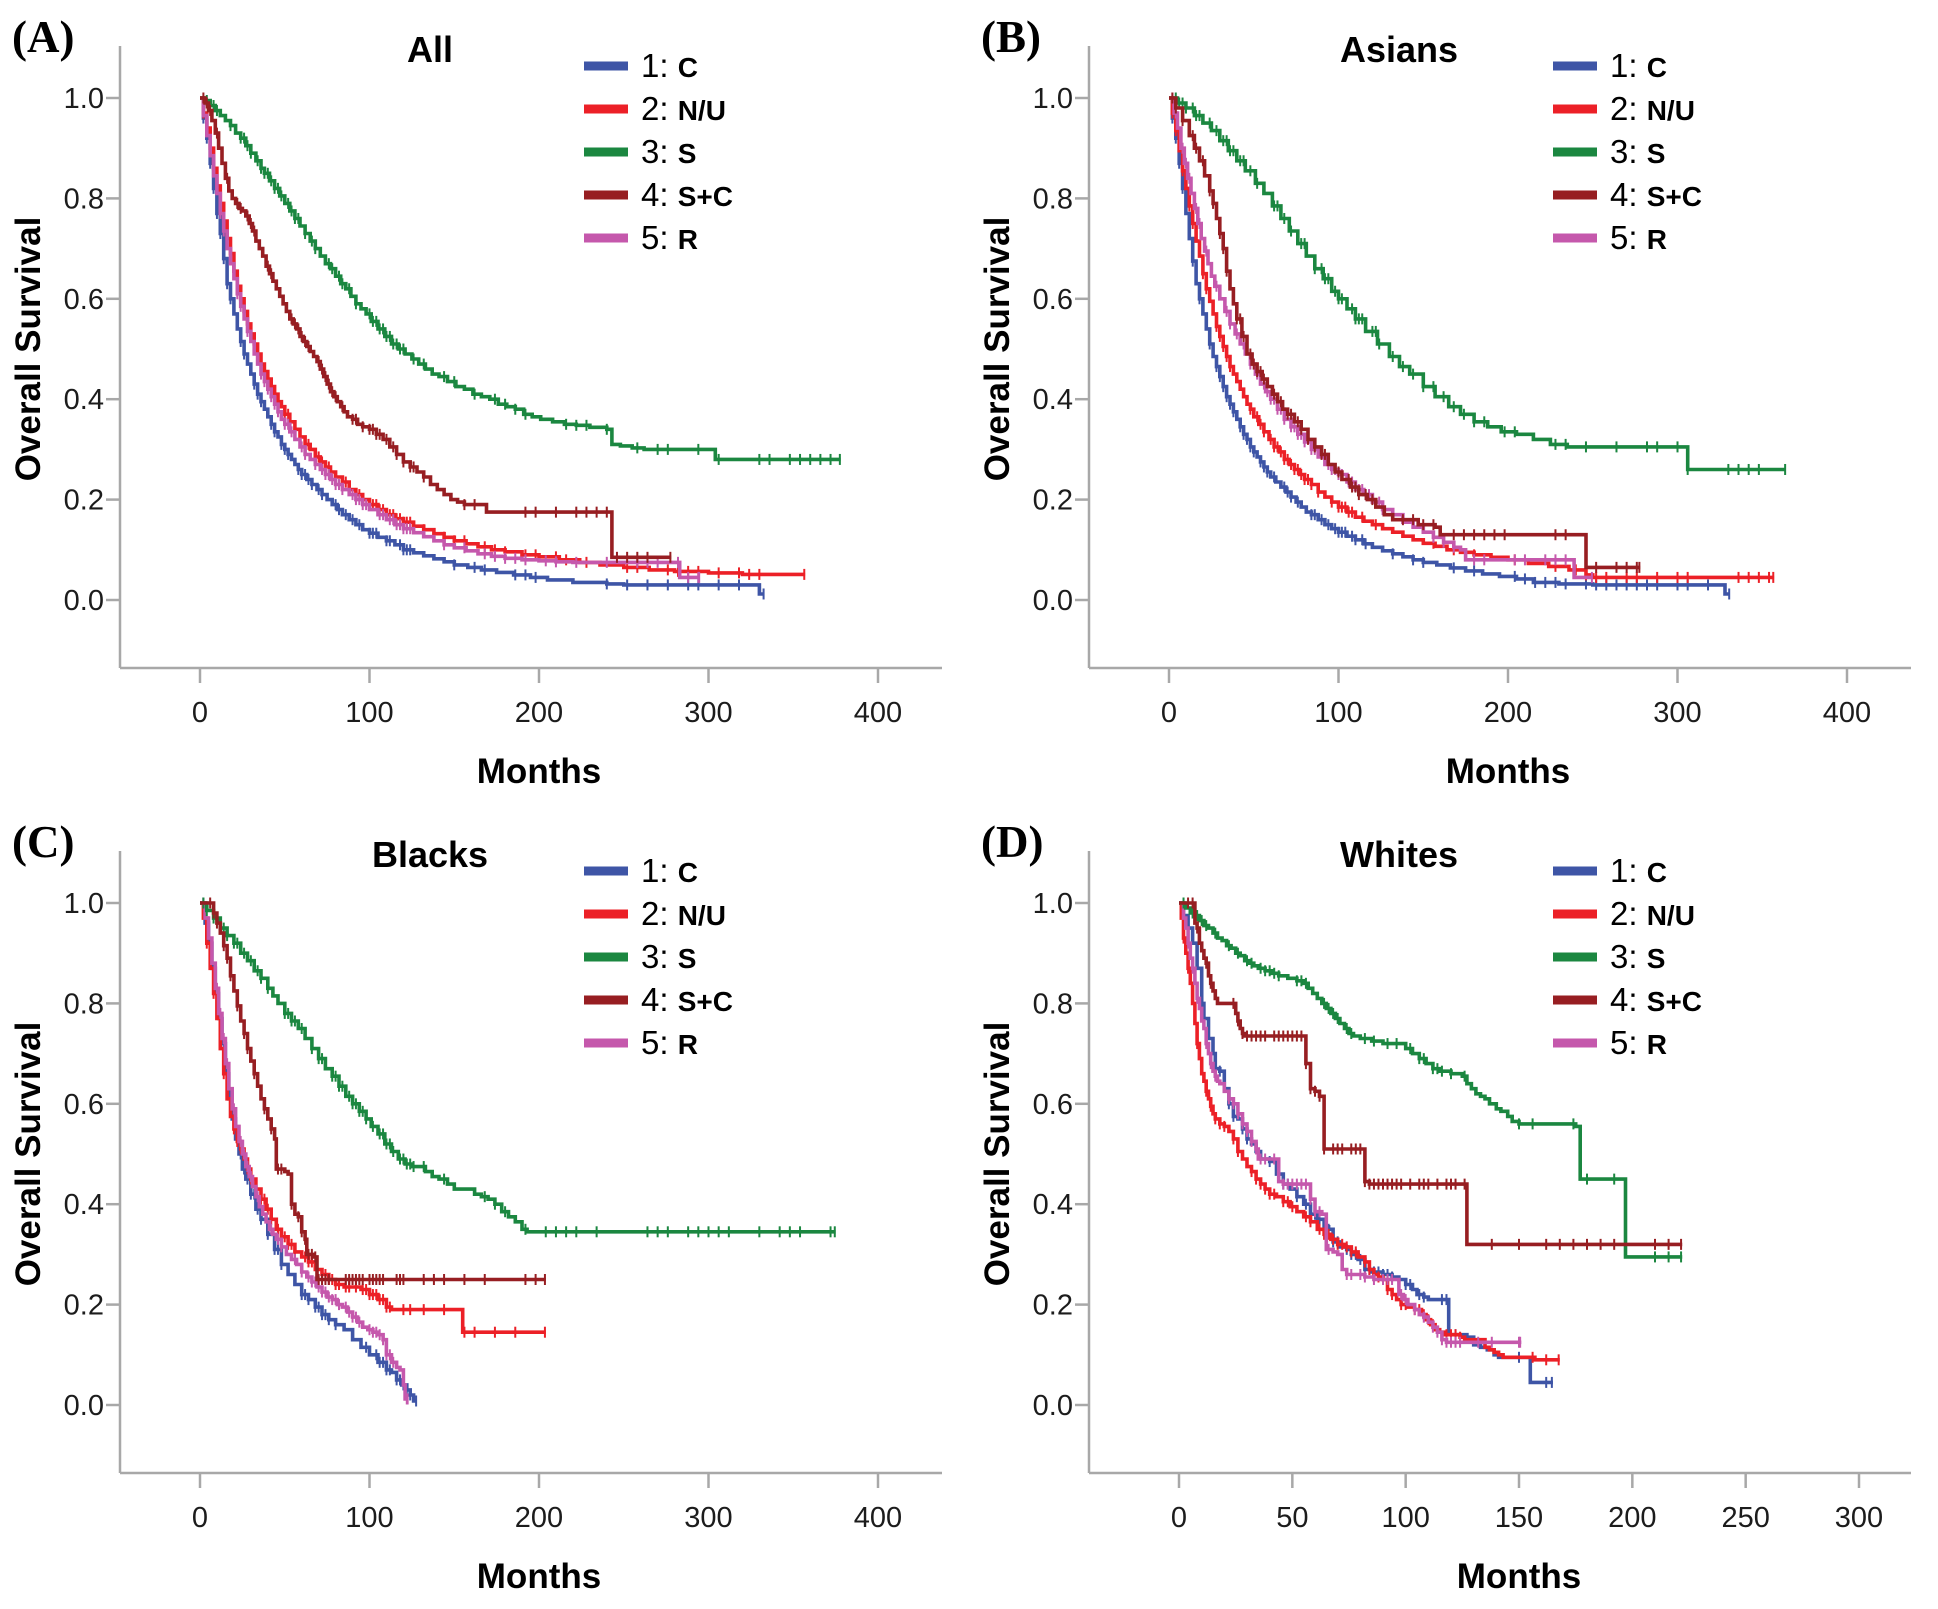  I want to click on panel-title: Whites, so click(1399, 854).